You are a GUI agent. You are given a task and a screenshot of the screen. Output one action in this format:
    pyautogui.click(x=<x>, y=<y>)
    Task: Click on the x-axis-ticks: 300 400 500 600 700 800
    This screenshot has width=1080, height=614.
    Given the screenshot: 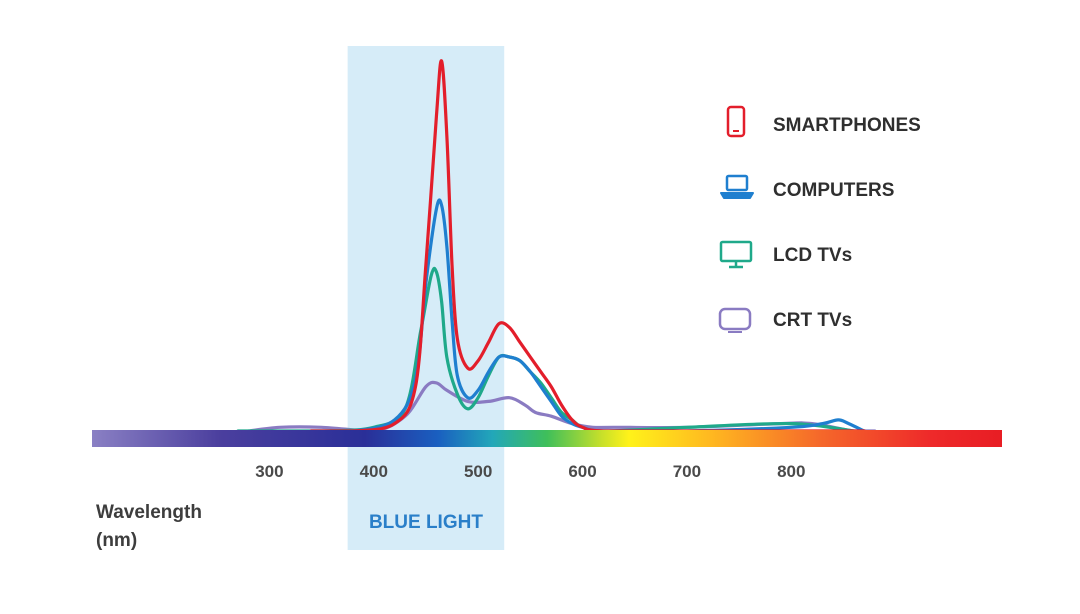 What is the action you would take?
    pyautogui.click(x=530, y=471)
    